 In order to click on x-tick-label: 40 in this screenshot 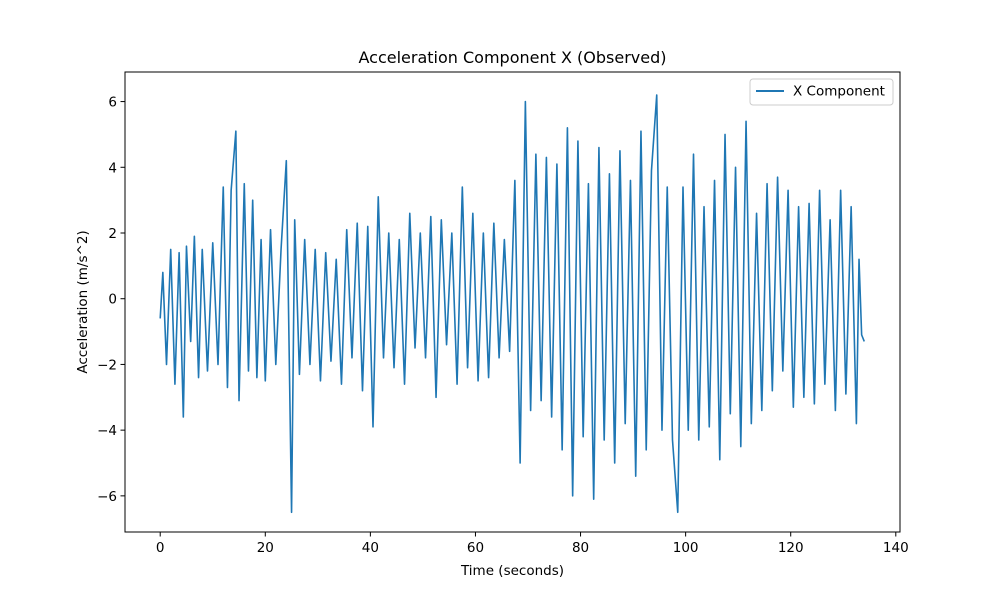, I will do `click(370, 548)`.